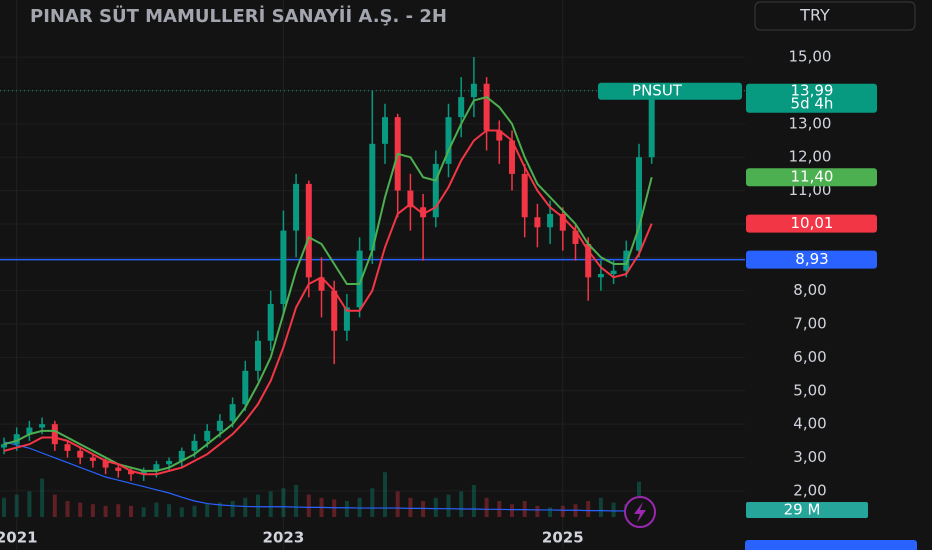 The width and height of the screenshot is (932, 550). I want to click on x-tick-label: 2023, so click(284, 538).